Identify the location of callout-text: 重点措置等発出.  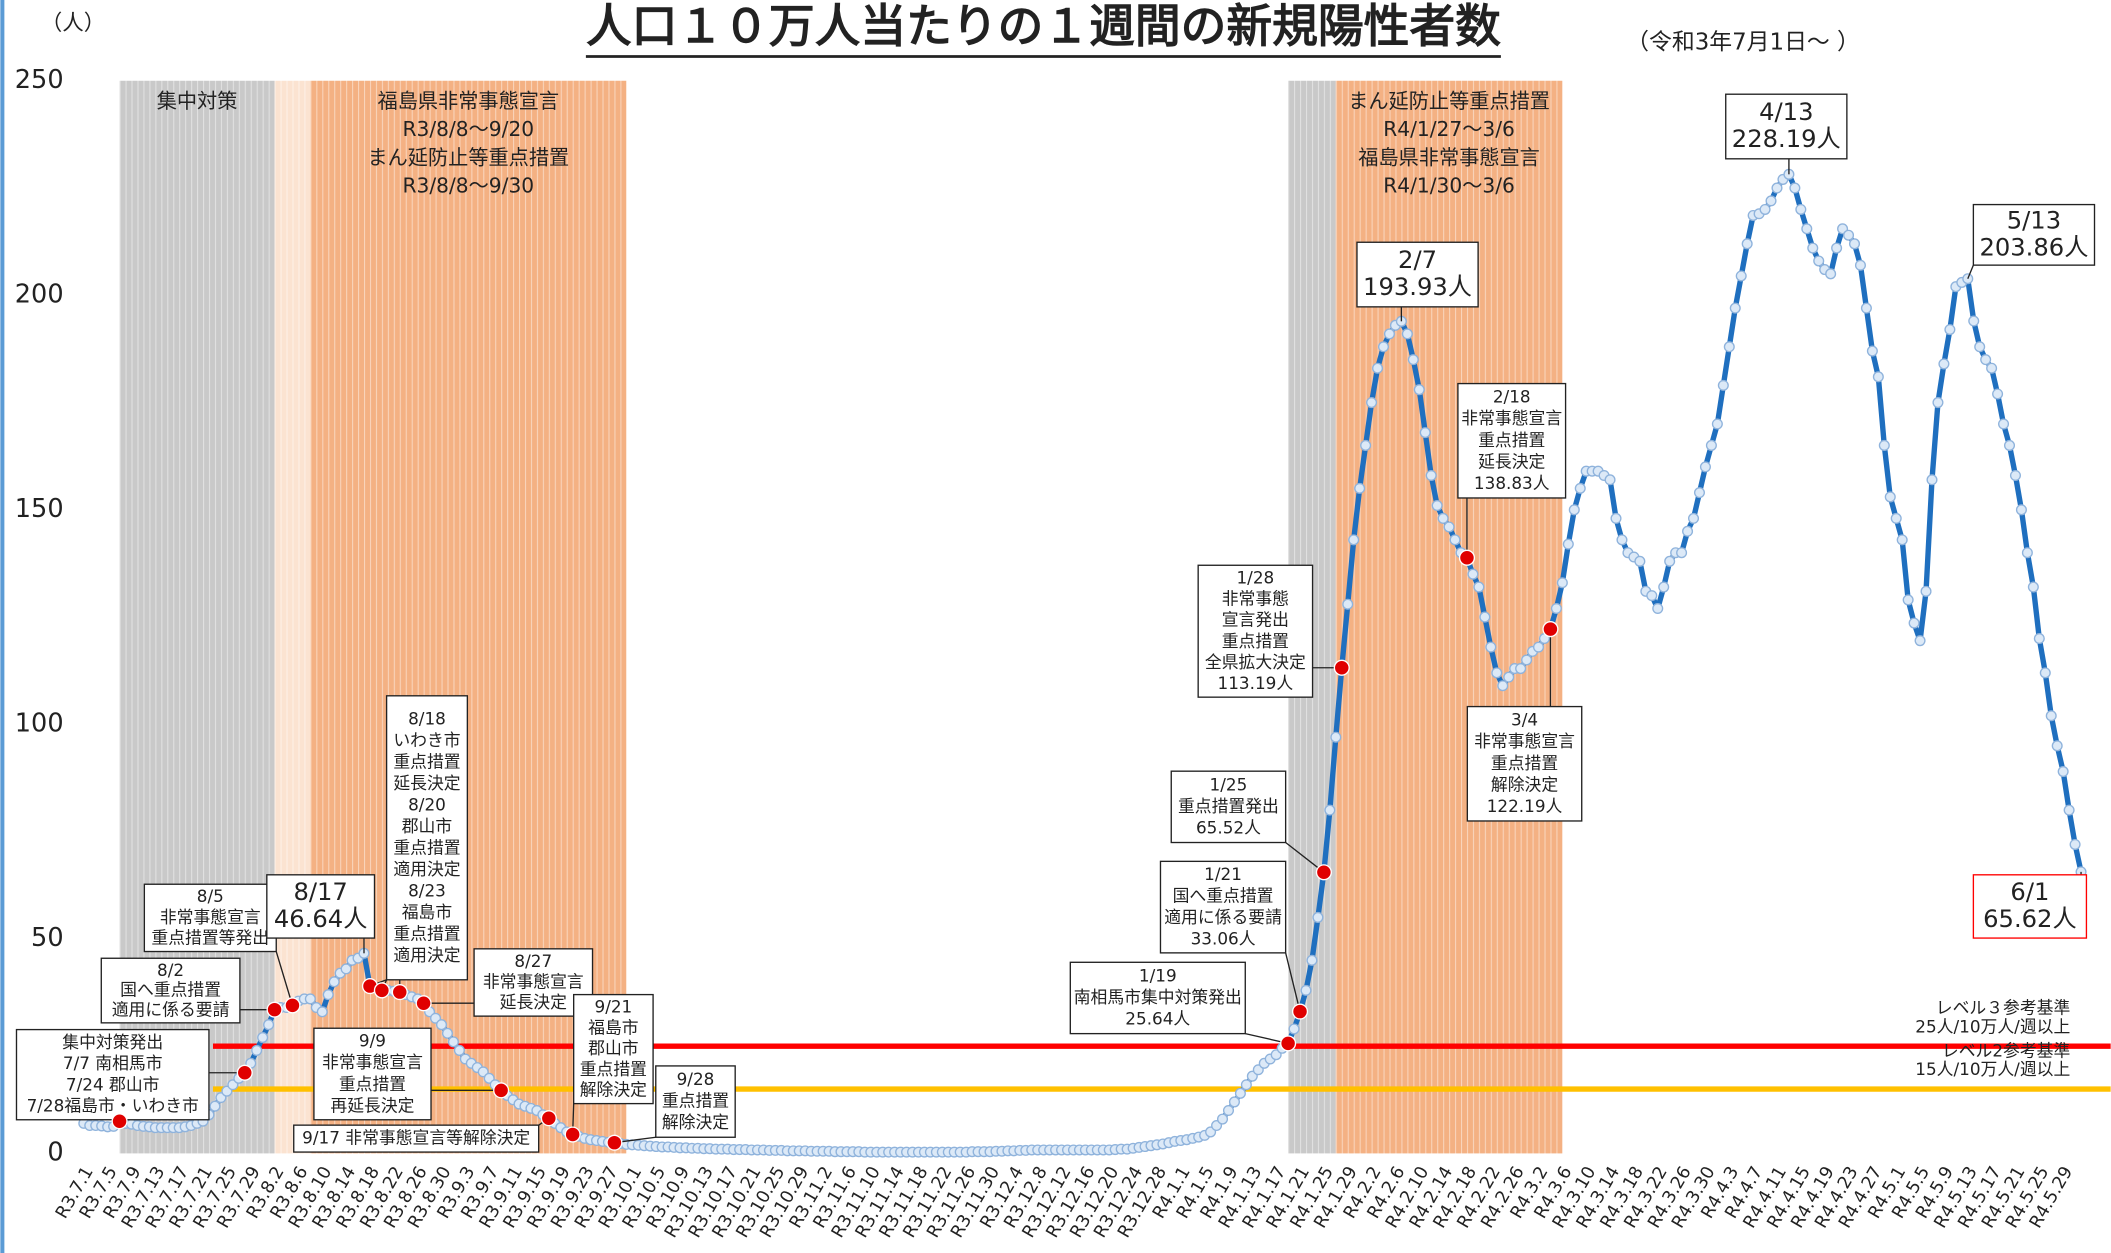
(210, 938).